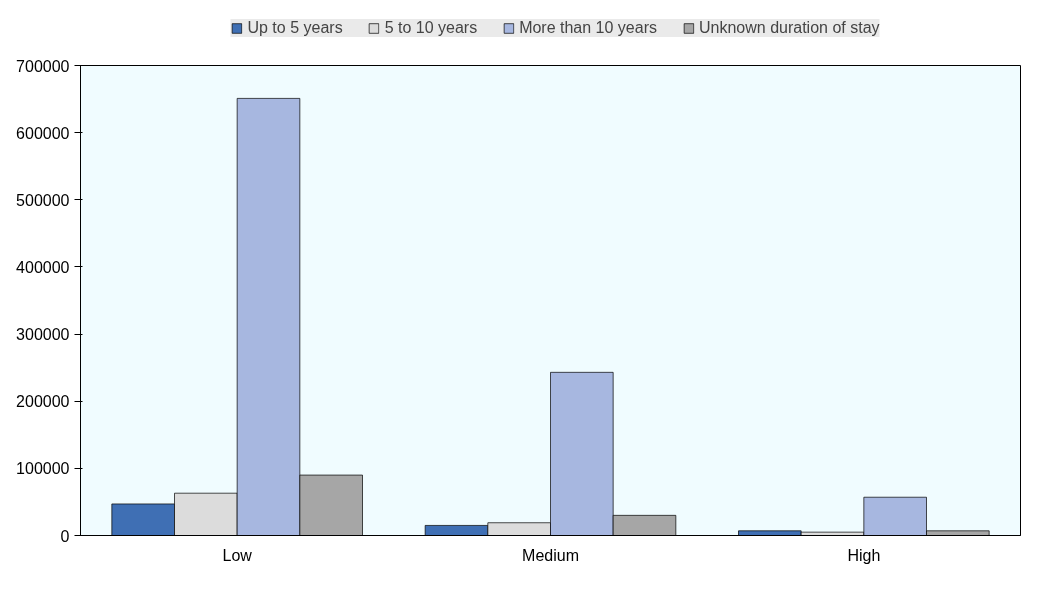  What do you see at coordinates (864, 555) in the screenshot?
I see `x-tick-label: High` at bounding box center [864, 555].